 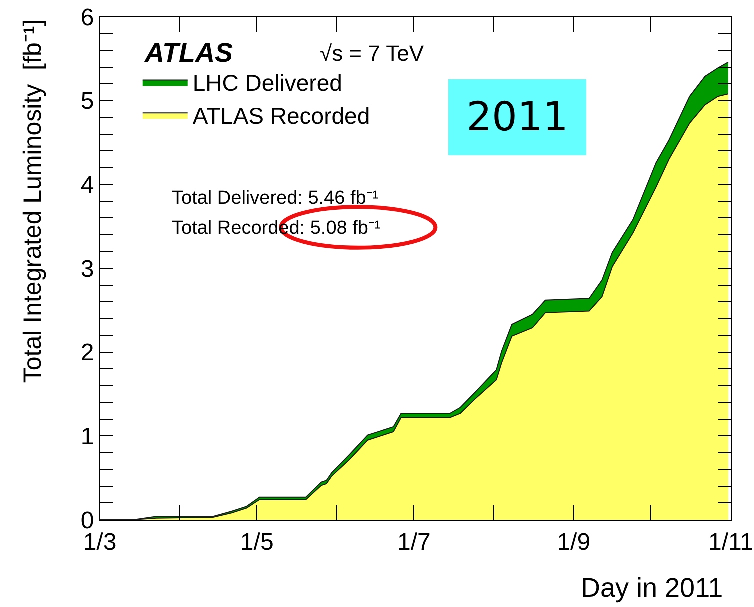 I want to click on annotation: ATLAS, so click(x=188, y=53).